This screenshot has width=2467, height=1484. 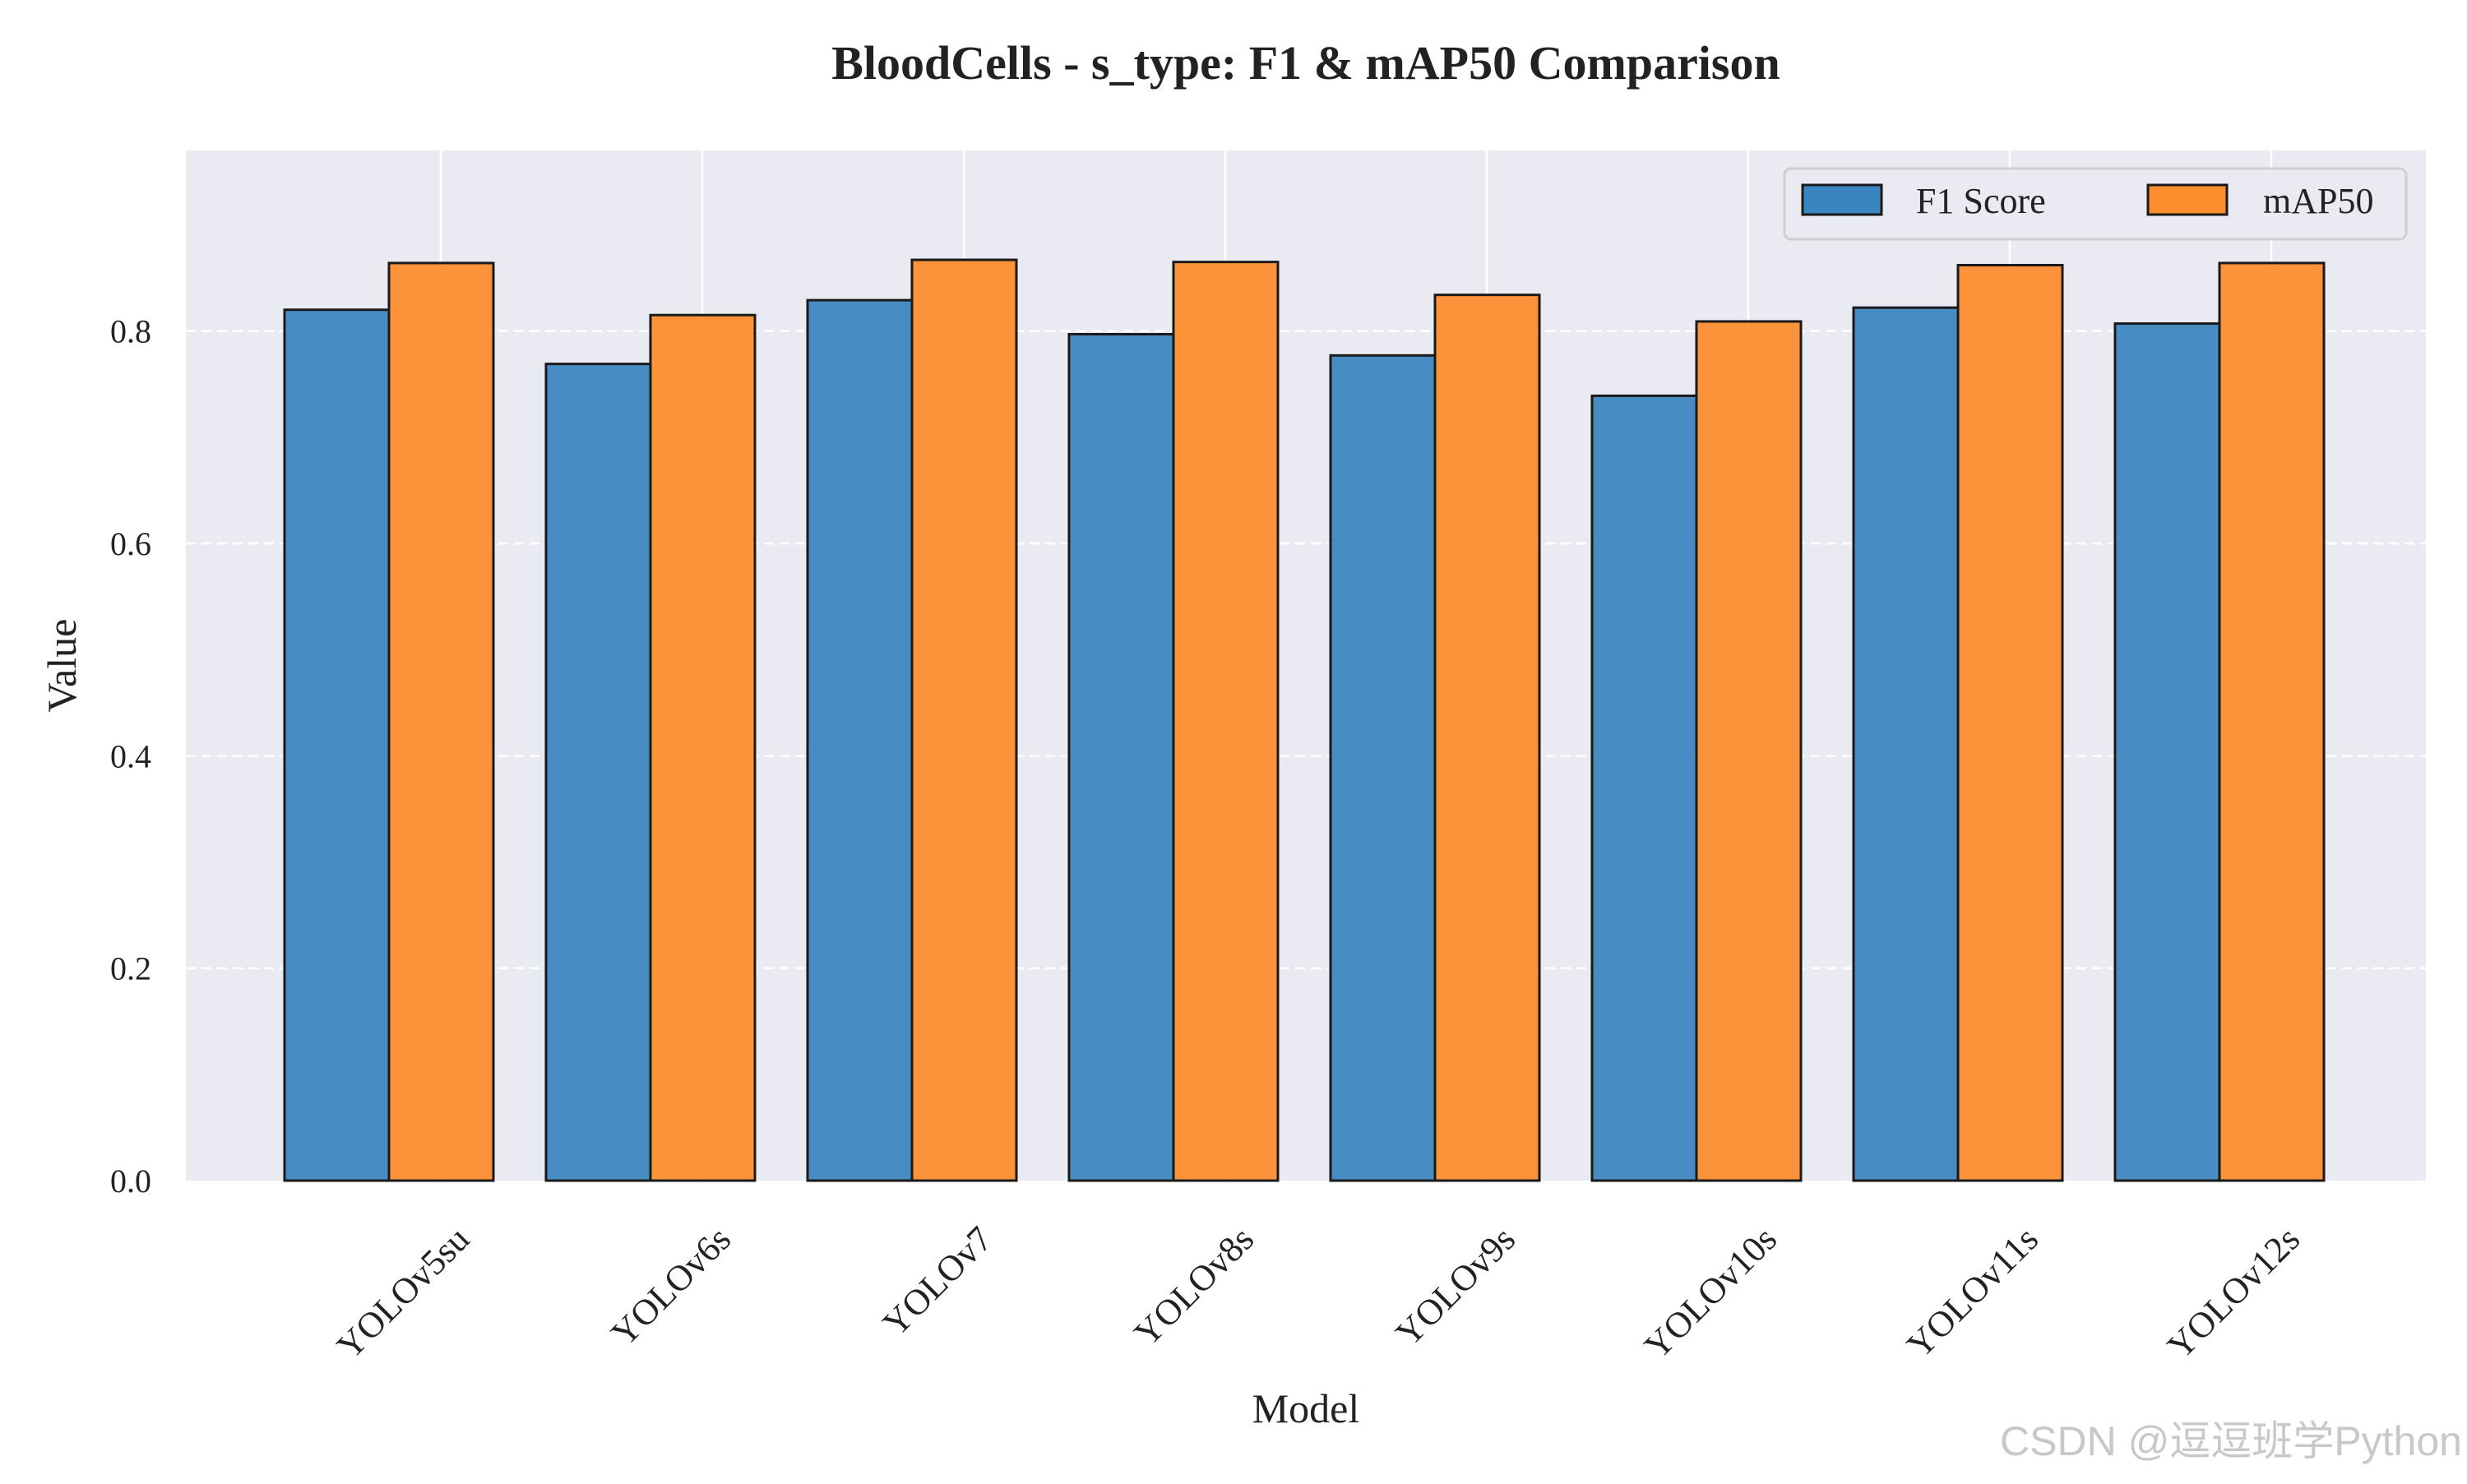 I want to click on bar-map50-yolov9s, so click(x=1487, y=738).